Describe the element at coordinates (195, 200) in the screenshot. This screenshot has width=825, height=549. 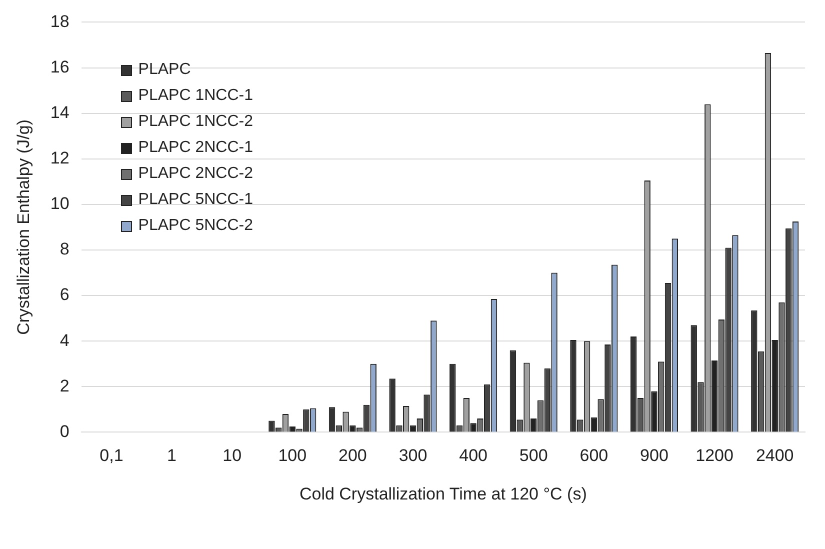
I see `legend-label: PLAPC 5NCC-1` at that location.